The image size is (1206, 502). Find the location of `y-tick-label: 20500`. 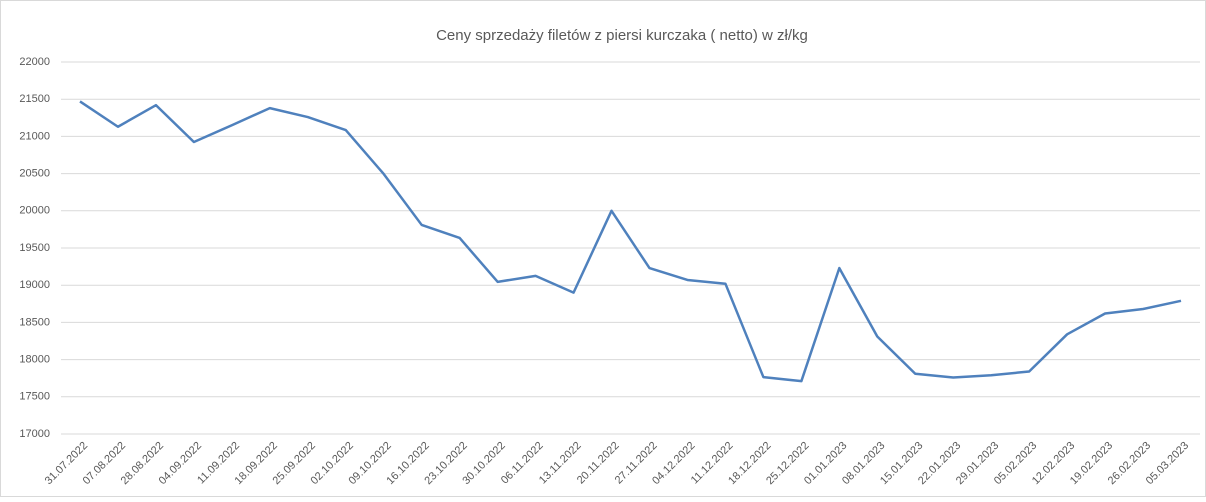

y-tick-label: 20500 is located at coordinates (34, 174).